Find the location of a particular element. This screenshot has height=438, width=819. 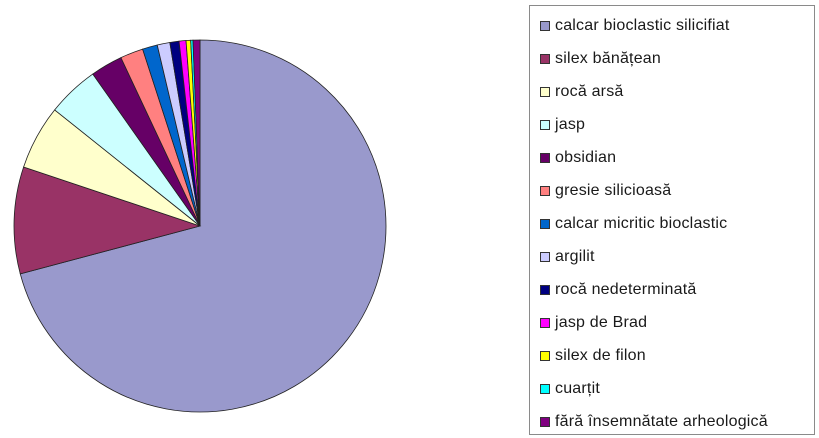

legend-label: cuarțit is located at coordinates (577, 388).